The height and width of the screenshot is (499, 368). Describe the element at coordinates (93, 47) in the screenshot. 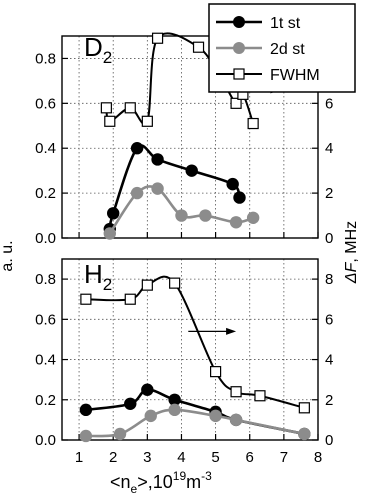

I see `panel-label-d2-main: D` at that location.